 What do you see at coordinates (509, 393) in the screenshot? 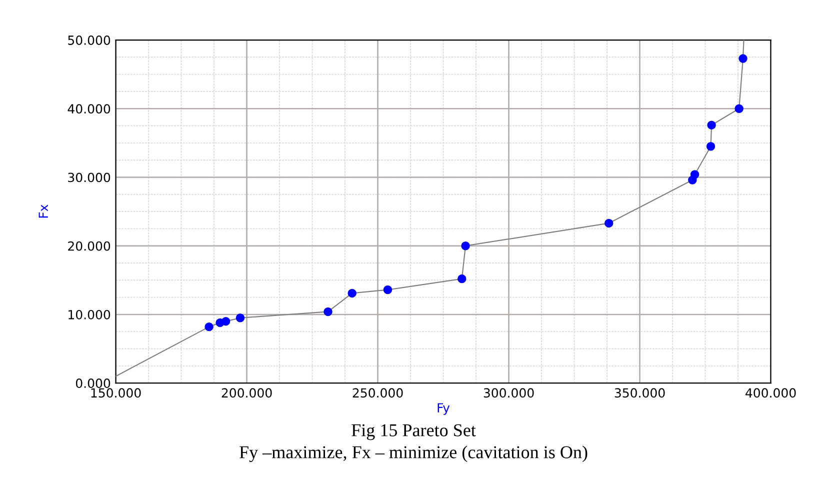
I see `x-tick-label: 300.000` at bounding box center [509, 393].